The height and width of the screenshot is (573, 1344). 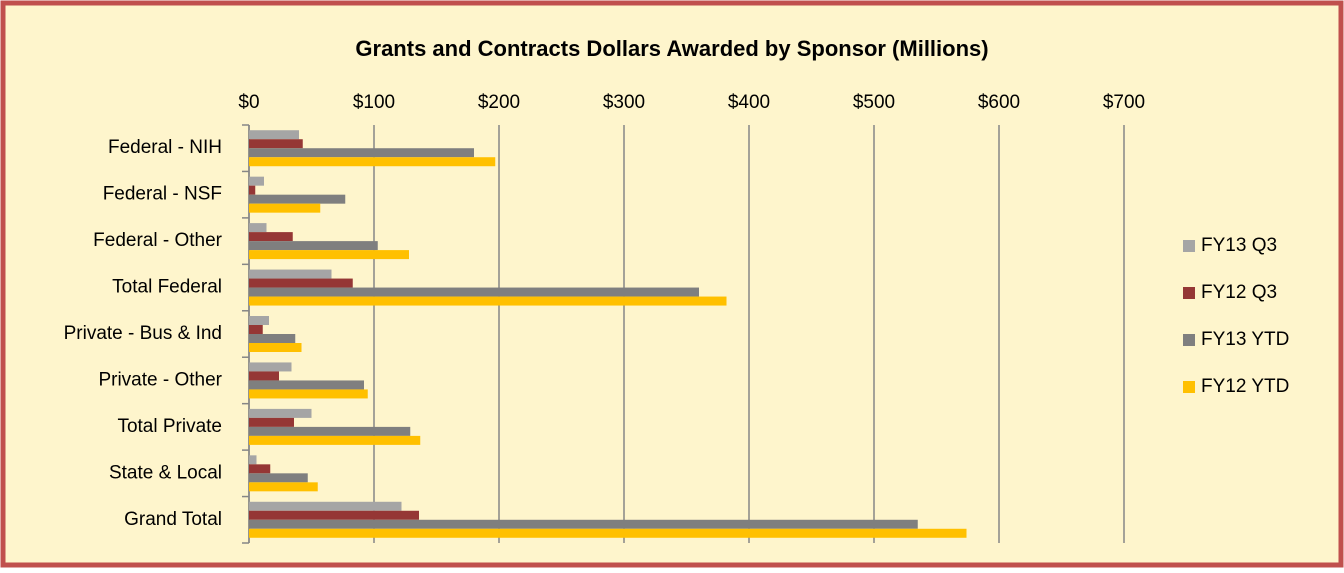 What do you see at coordinates (169, 426) in the screenshot?
I see `y-tick-label: Total Private` at bounding box center [169, 426].